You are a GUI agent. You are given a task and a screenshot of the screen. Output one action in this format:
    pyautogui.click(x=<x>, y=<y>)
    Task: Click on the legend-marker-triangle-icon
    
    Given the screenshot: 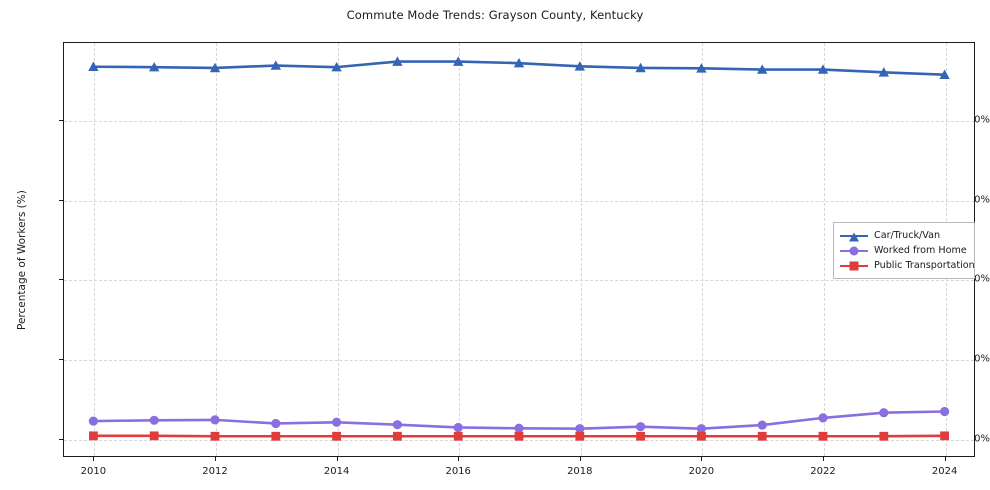 What is the action you would take?
    pyautogui.click(x=854, y=236)
    